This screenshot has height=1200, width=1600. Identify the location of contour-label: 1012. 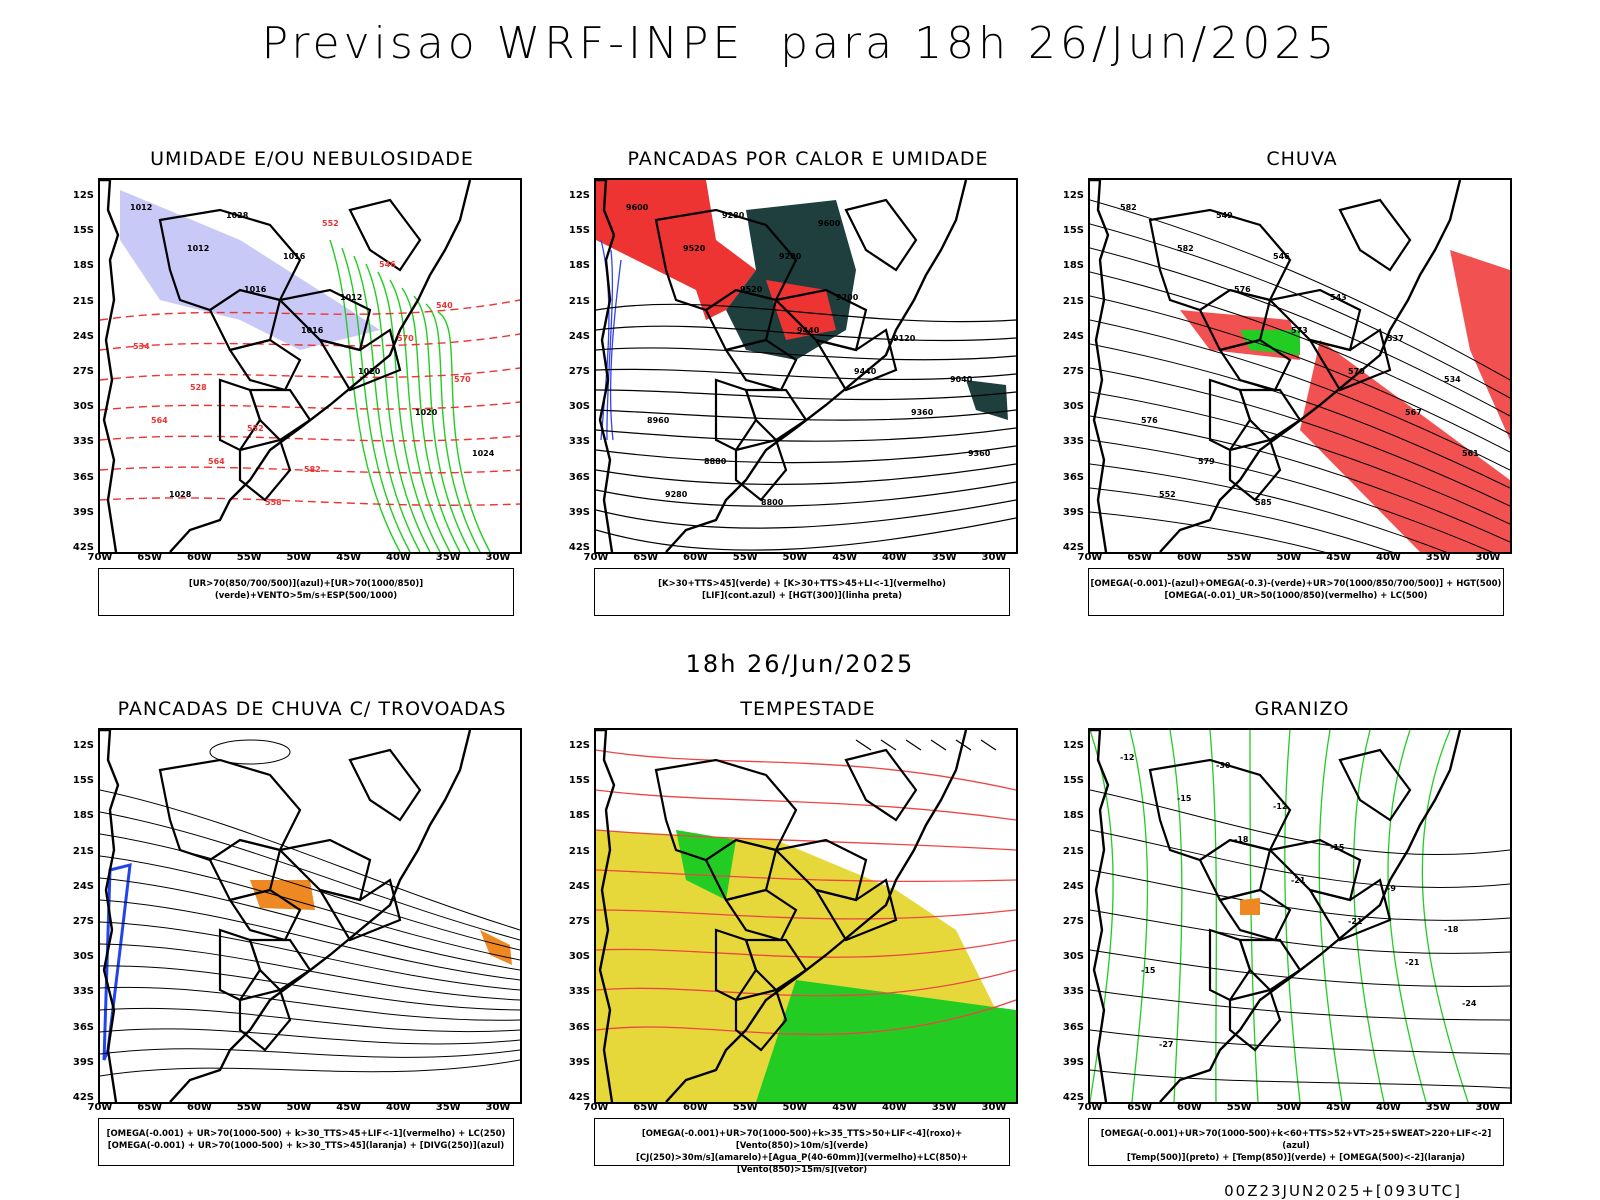
(351, 297).